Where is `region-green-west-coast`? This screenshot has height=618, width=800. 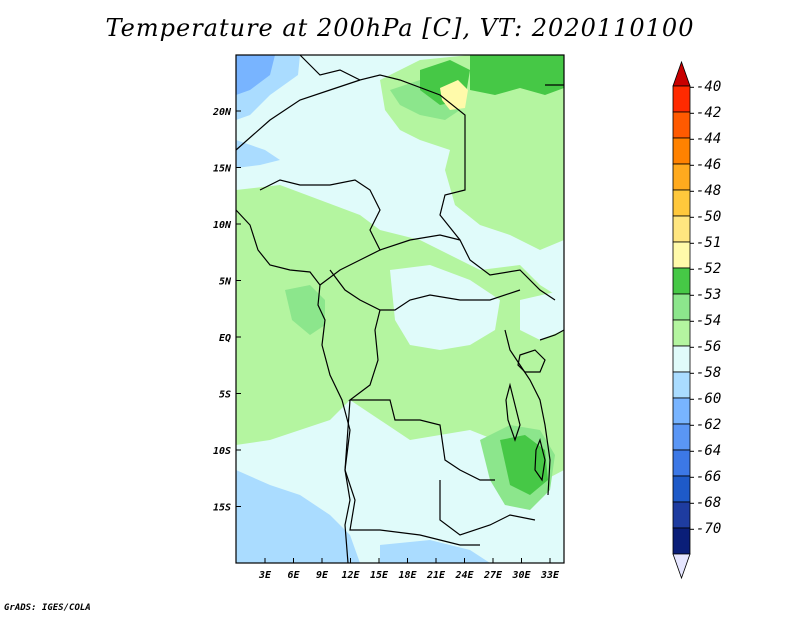
region-green-west-coast is located at coordinates (305, 310).